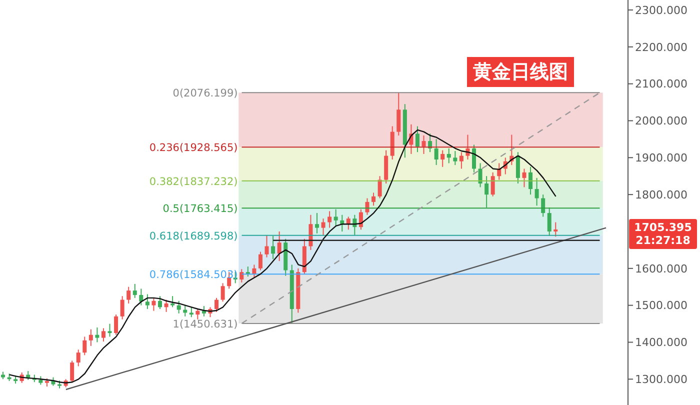 Image resolution: width=700 pixels, height=405 pixels. I want to click on ref-line-label: 0.236(1928.565), so click(193, 148).